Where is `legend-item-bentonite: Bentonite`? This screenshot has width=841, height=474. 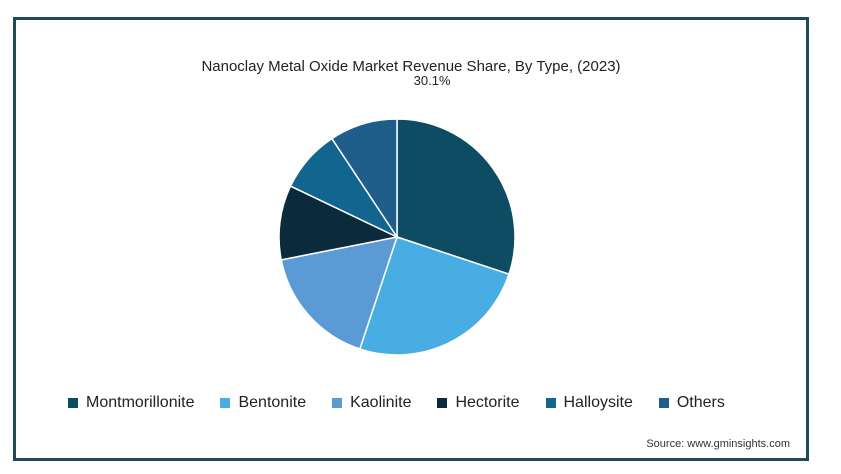
legend-item-bentonite: Bentonite is located at coordinates (263, 403).